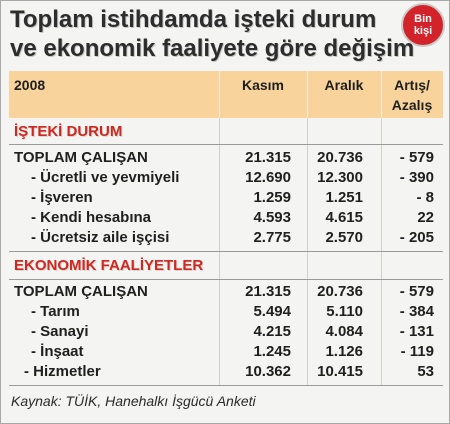 Image resolution: width=450 pixels, height=424 pixels. Describe the element at coordinates (109, 265) in the screenshot. I see `section-title-ekonomik-faaliyetler: EKONOMİK FAALİYETLER` at that location.